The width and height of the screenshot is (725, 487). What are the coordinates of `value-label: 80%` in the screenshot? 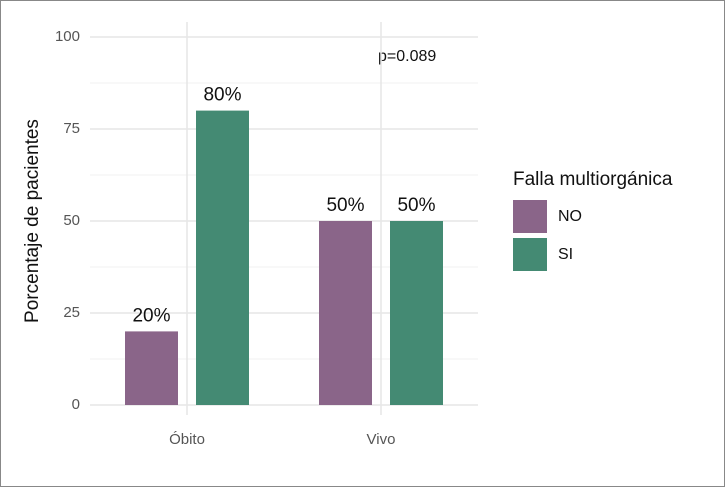 It's located at (222, 95).